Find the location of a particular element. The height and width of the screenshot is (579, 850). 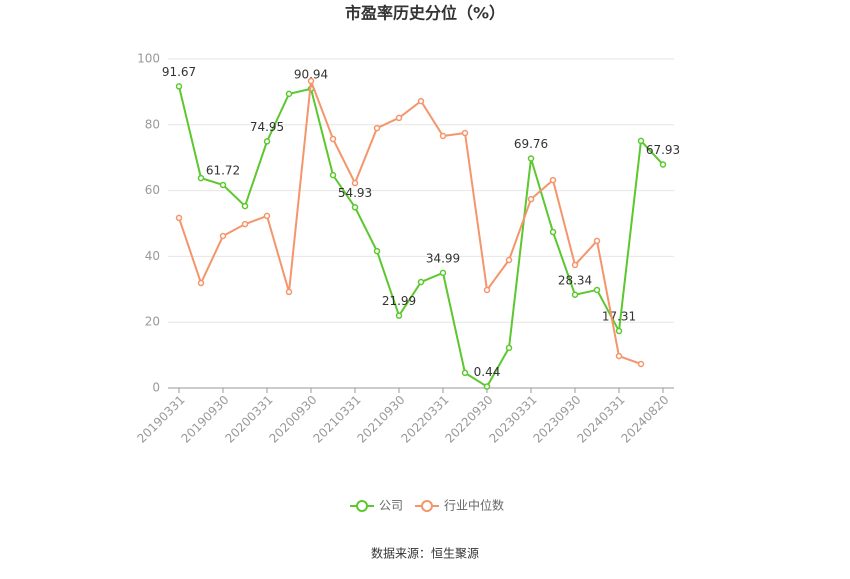

data-label: 17.31 is located at coordinates (619, 317).